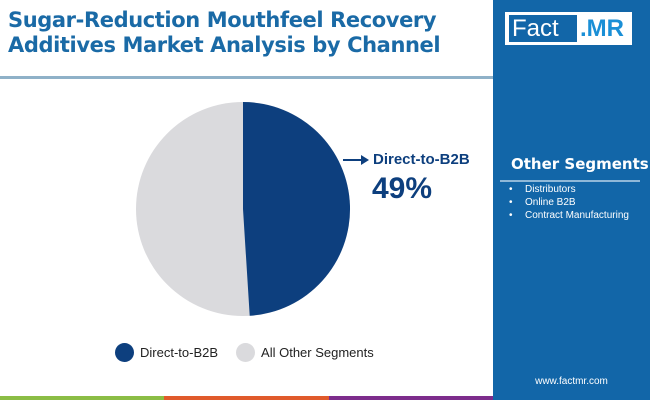 This screenshot has width=650, height=400. Describe the element at coordinates (602, 28) in the screenshot. I see `logo-mr-text: .MR` at that location.